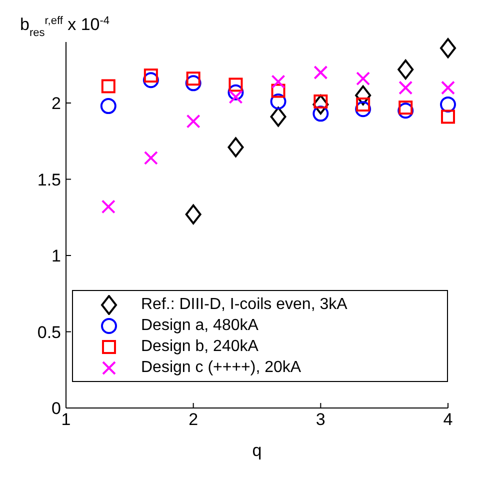 The height and width of the screenshot is (477, 478). What do you see at coordinates (56, 256) in the screenshot?
I see `y-tick-label: 1` at bounding box center [56, 256].